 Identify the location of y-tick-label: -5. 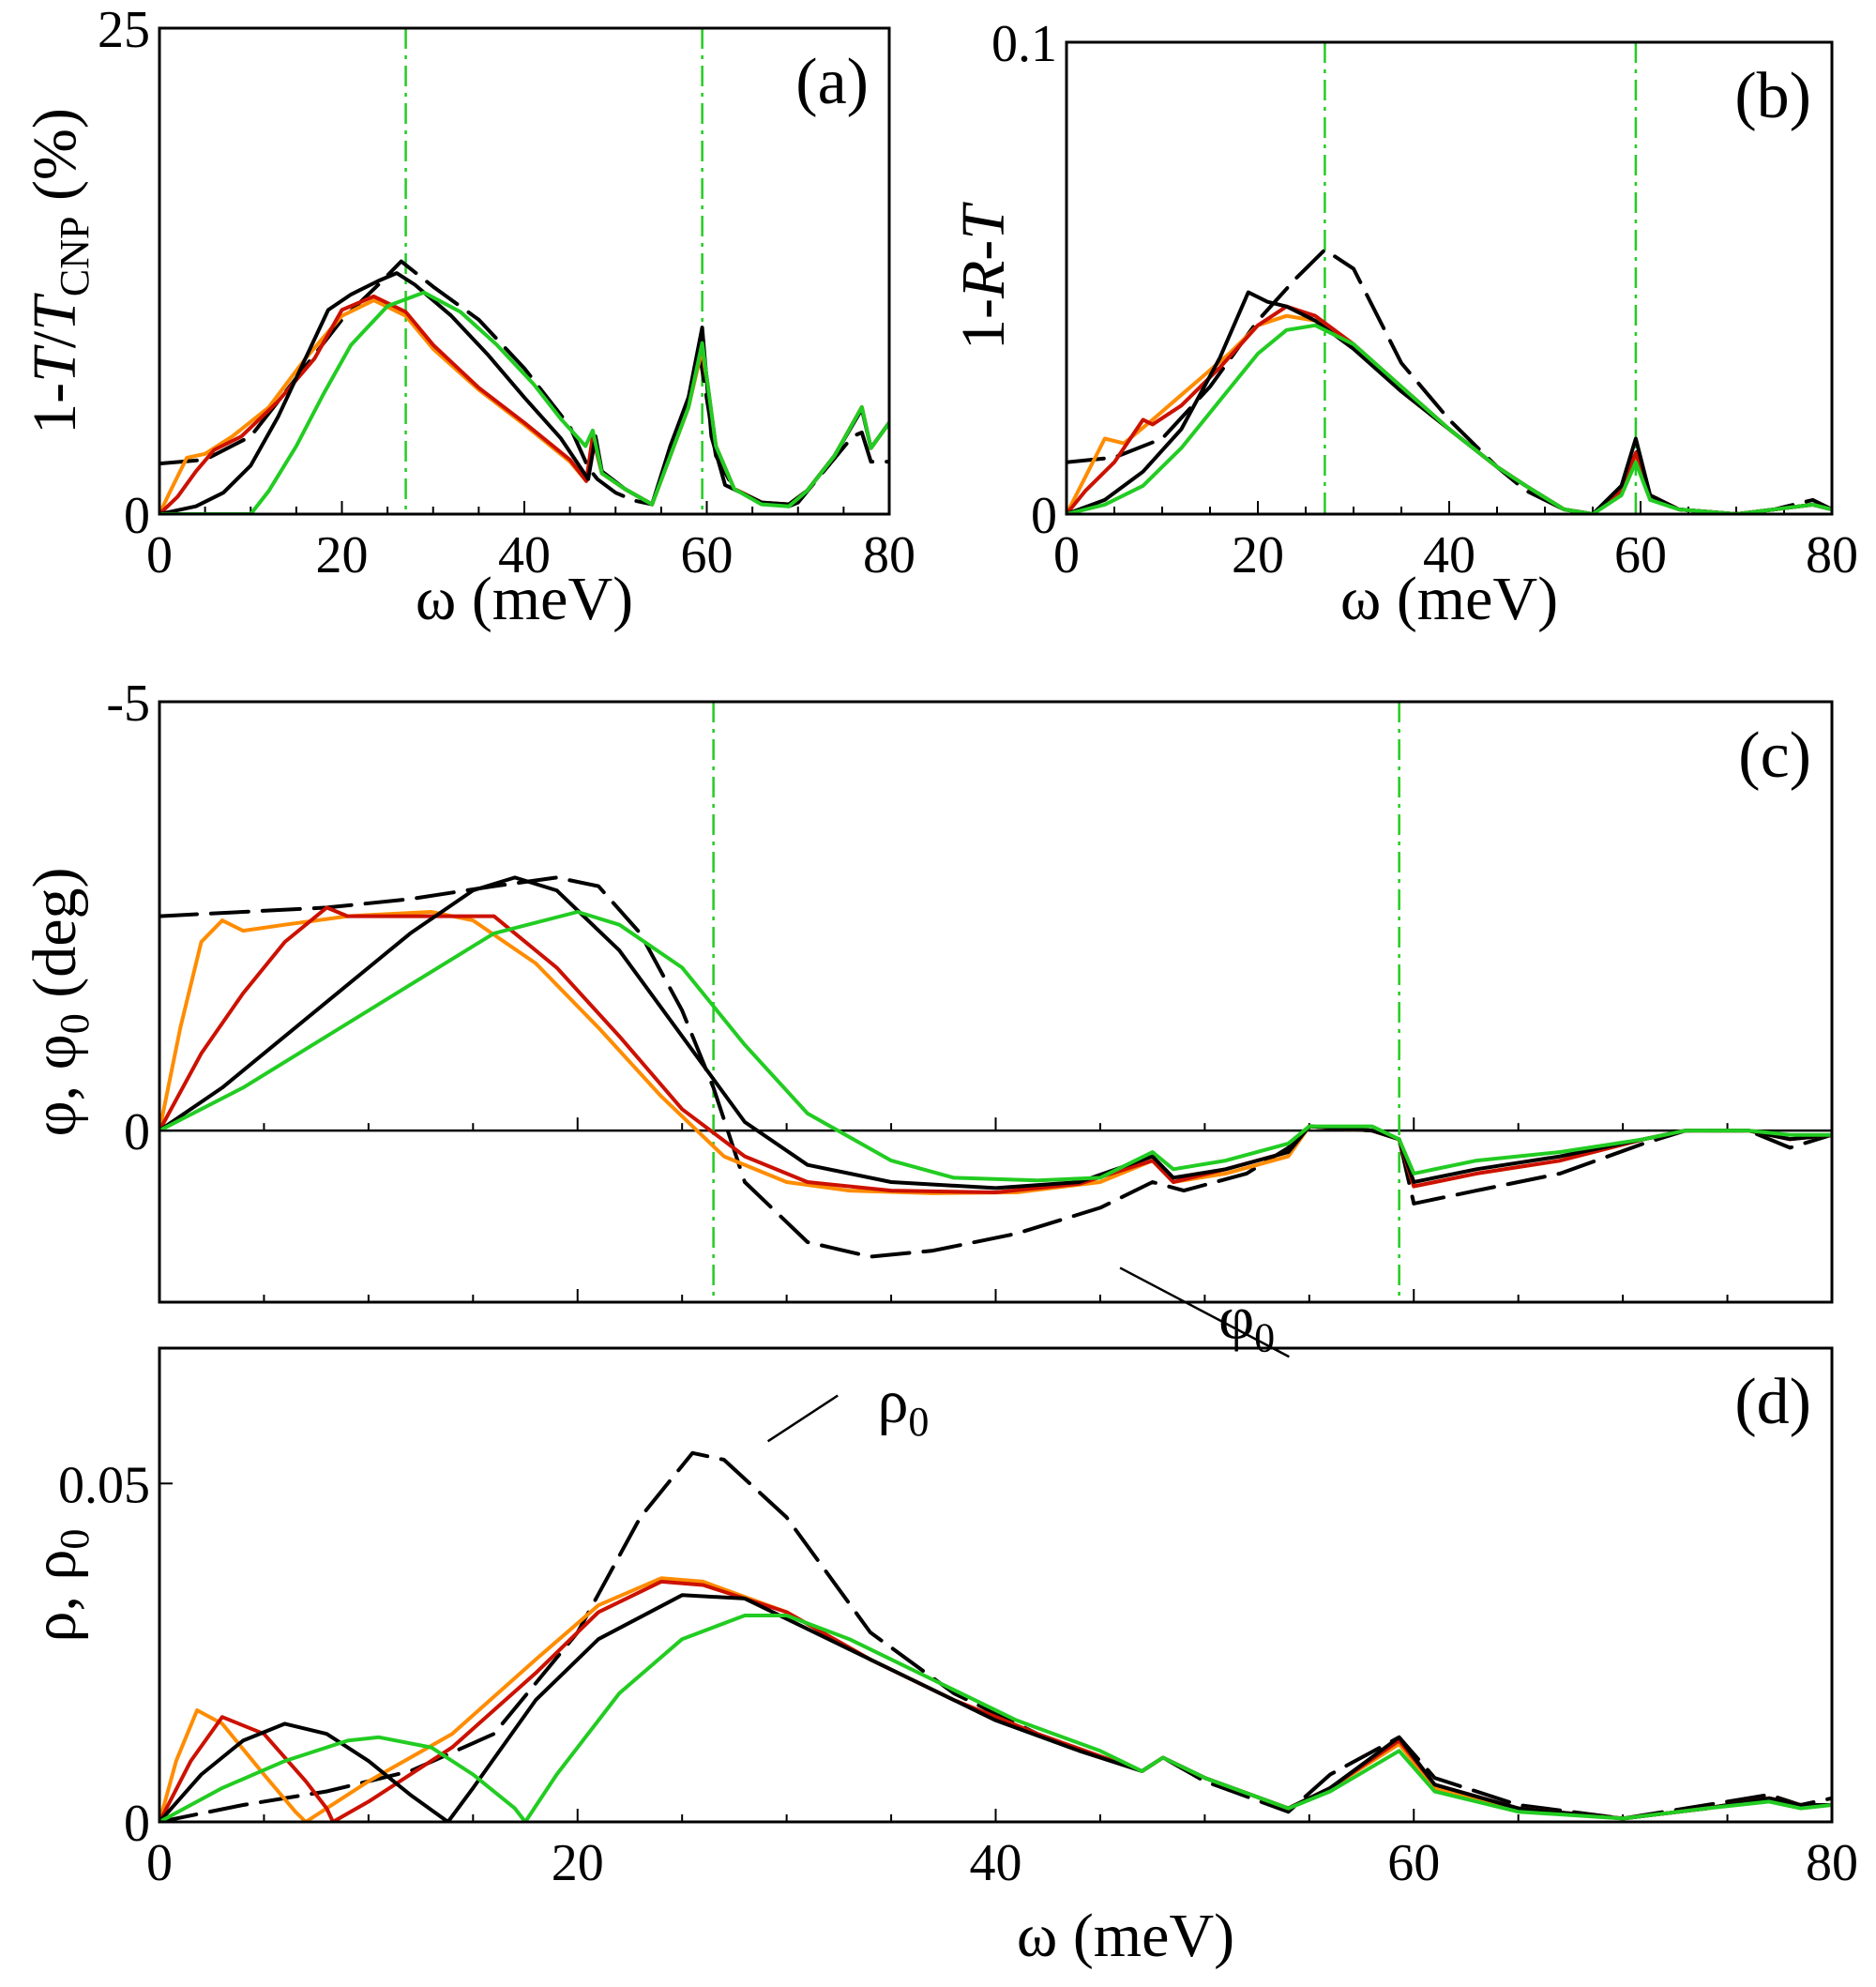
(128, 704).